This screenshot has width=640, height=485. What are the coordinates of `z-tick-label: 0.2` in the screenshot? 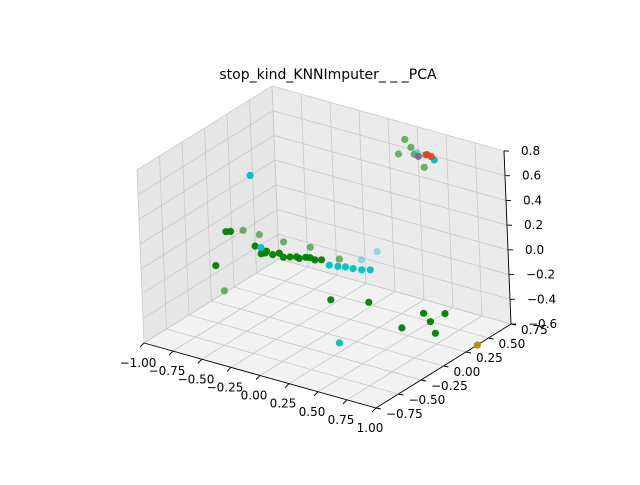 It's located at (533, 225).